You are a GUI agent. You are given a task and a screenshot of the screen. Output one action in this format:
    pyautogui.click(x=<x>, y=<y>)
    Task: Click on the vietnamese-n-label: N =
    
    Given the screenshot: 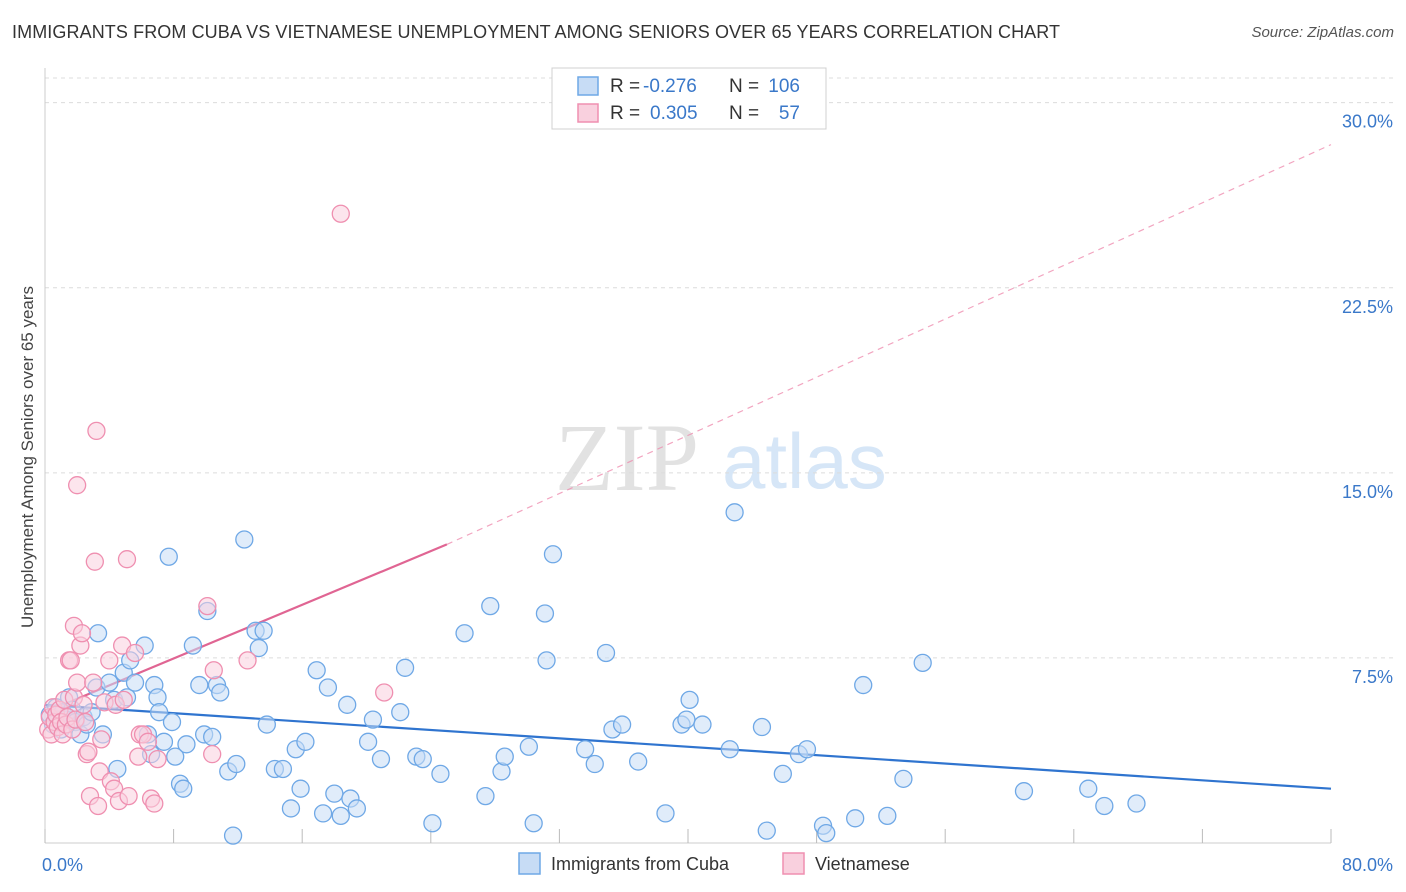 What is the action you would take?
    pyautogui.click(x=744, y=113)
    